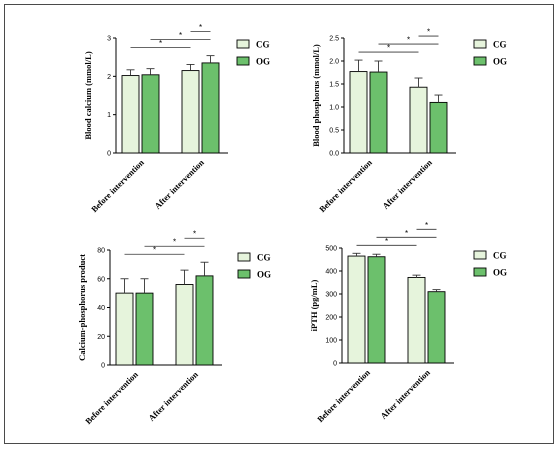 The width and height of the screenshot is (560, 450). Describe the element at coordinates (334, 62) in the screenshot. I see `y-tick-label: 2.0` at that location.